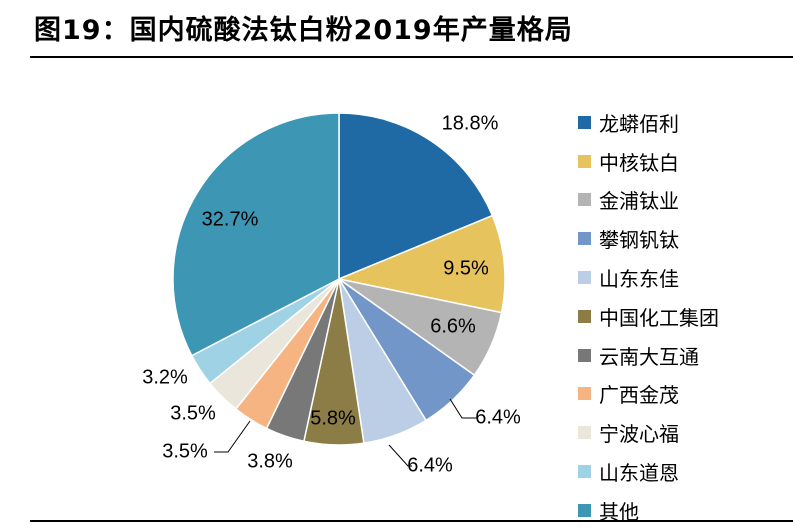 The height and width of the screenshot is (530, 793). Describe the element at coordinates (659, 317) in the screenshot. I see `legend-label: 中国化工集团` at that location.